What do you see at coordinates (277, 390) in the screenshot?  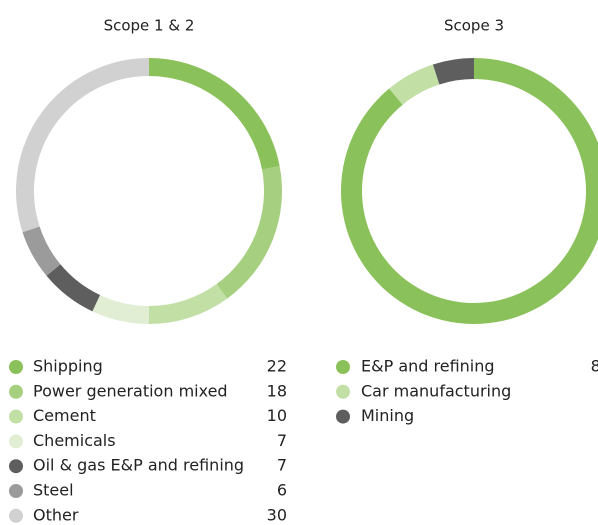 I see `value-label: 18` at bounding box center [277, 390].